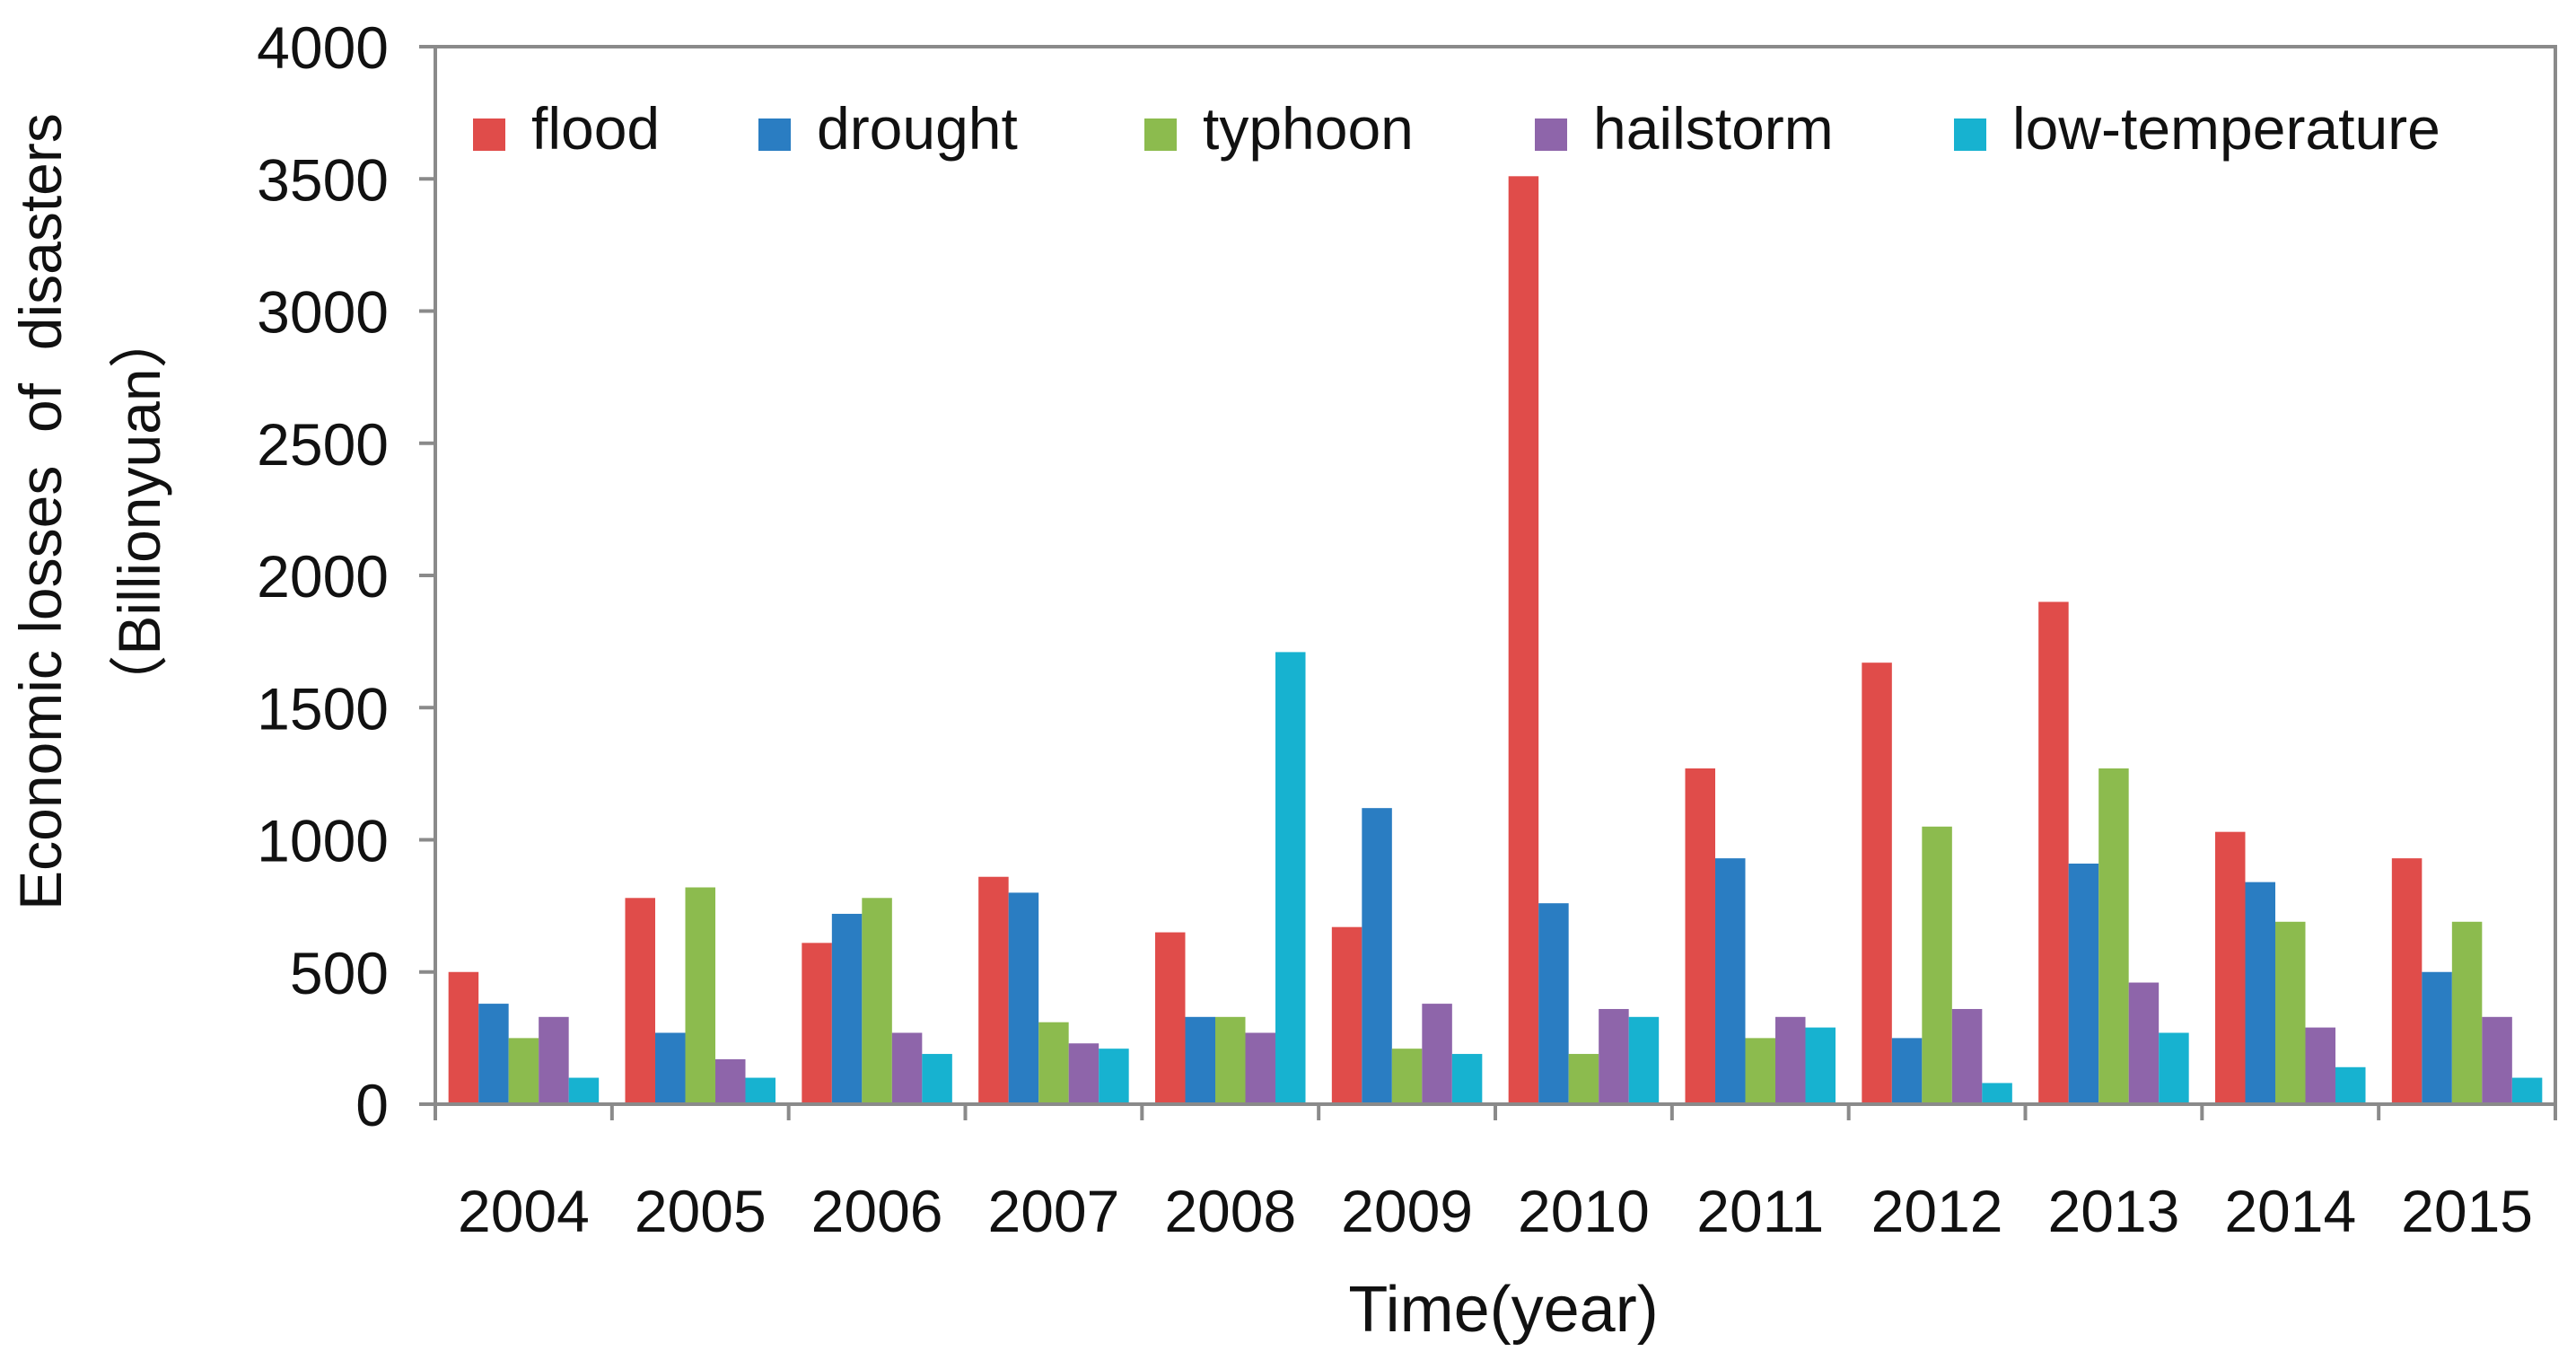  Describe the element at coordinates (1170, 1018) in the screenshot. I see `bar-flood-2008` at that location.